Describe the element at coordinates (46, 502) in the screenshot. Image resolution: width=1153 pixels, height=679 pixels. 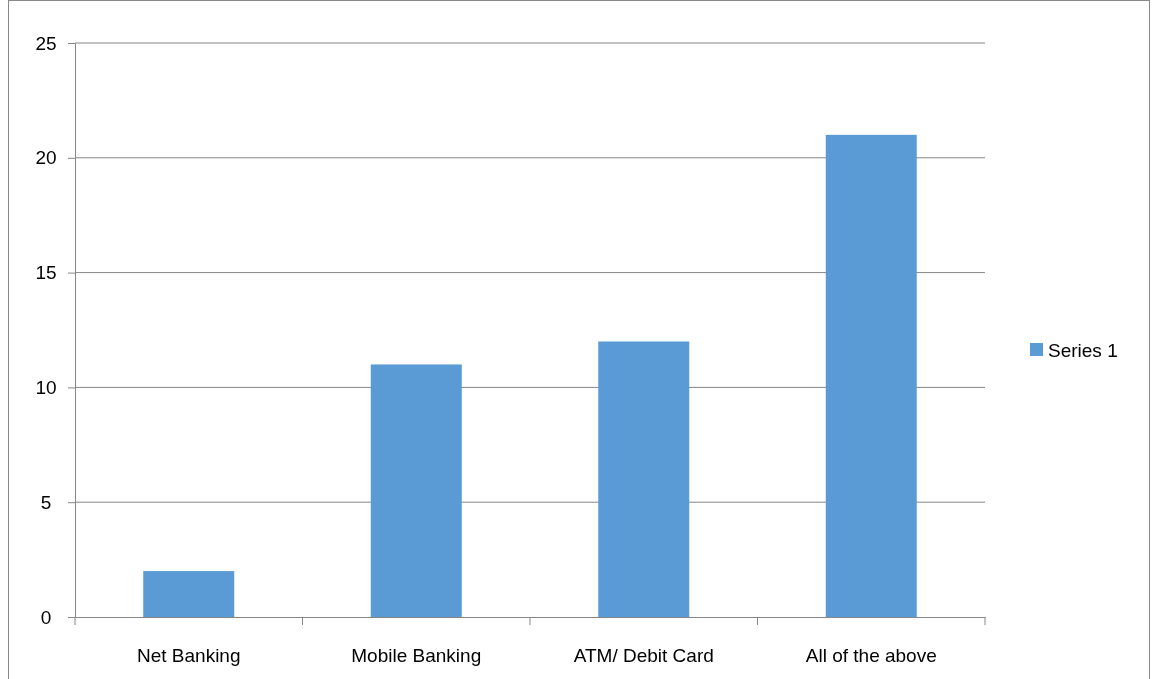
I see `y-tick-label: 5` at that location.